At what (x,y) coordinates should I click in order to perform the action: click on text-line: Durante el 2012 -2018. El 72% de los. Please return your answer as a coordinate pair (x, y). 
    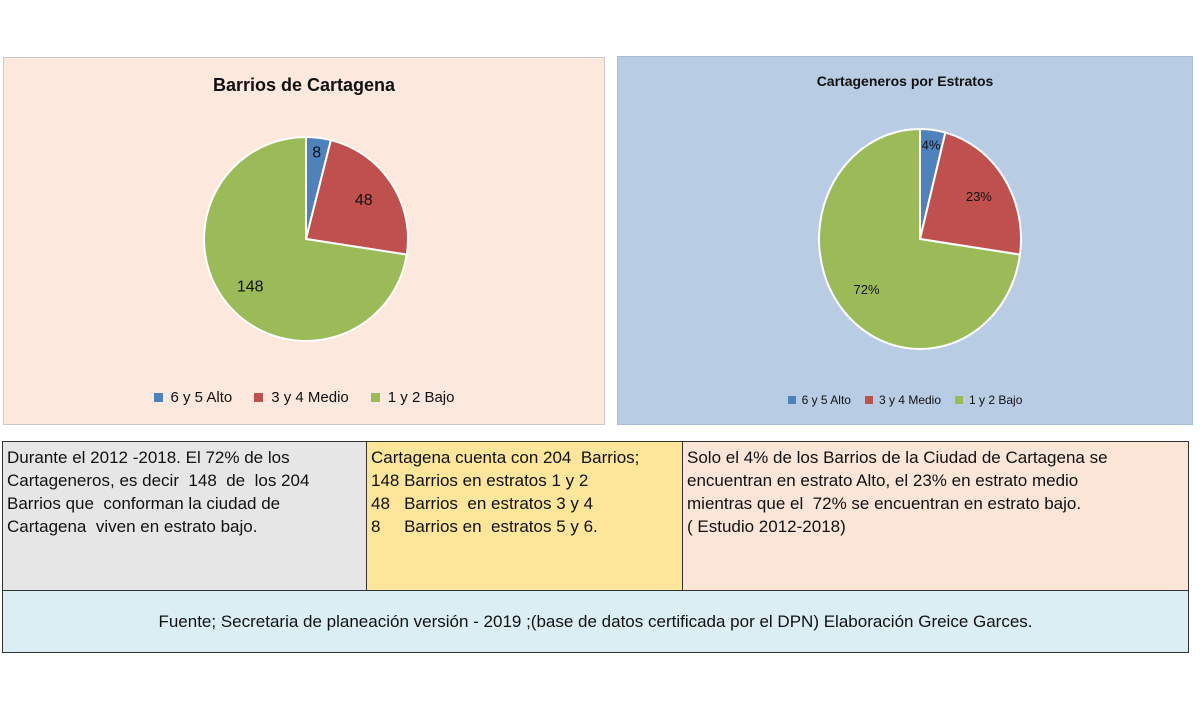
    Looking at the image, I should click on (148, 457).